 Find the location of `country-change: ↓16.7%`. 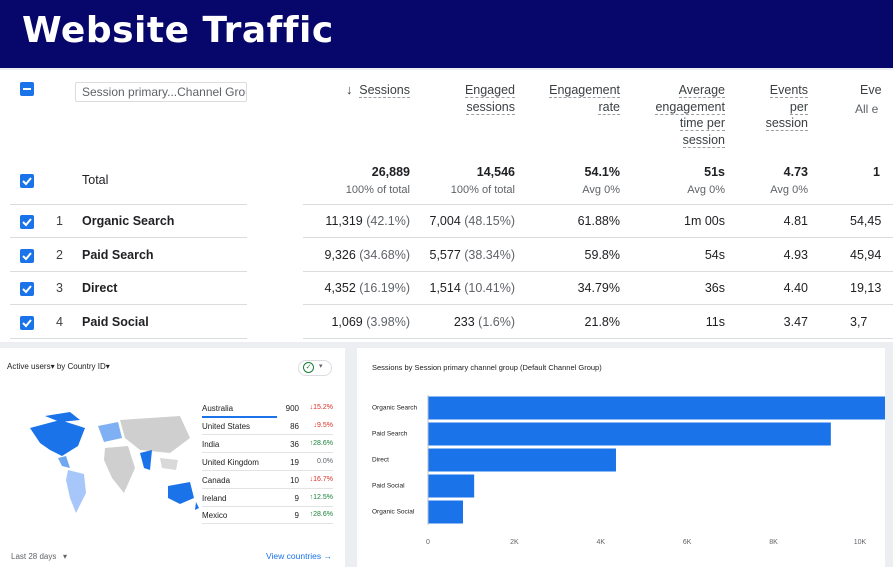

country-change: ↓16.7% is located at coordinates (321, 479).